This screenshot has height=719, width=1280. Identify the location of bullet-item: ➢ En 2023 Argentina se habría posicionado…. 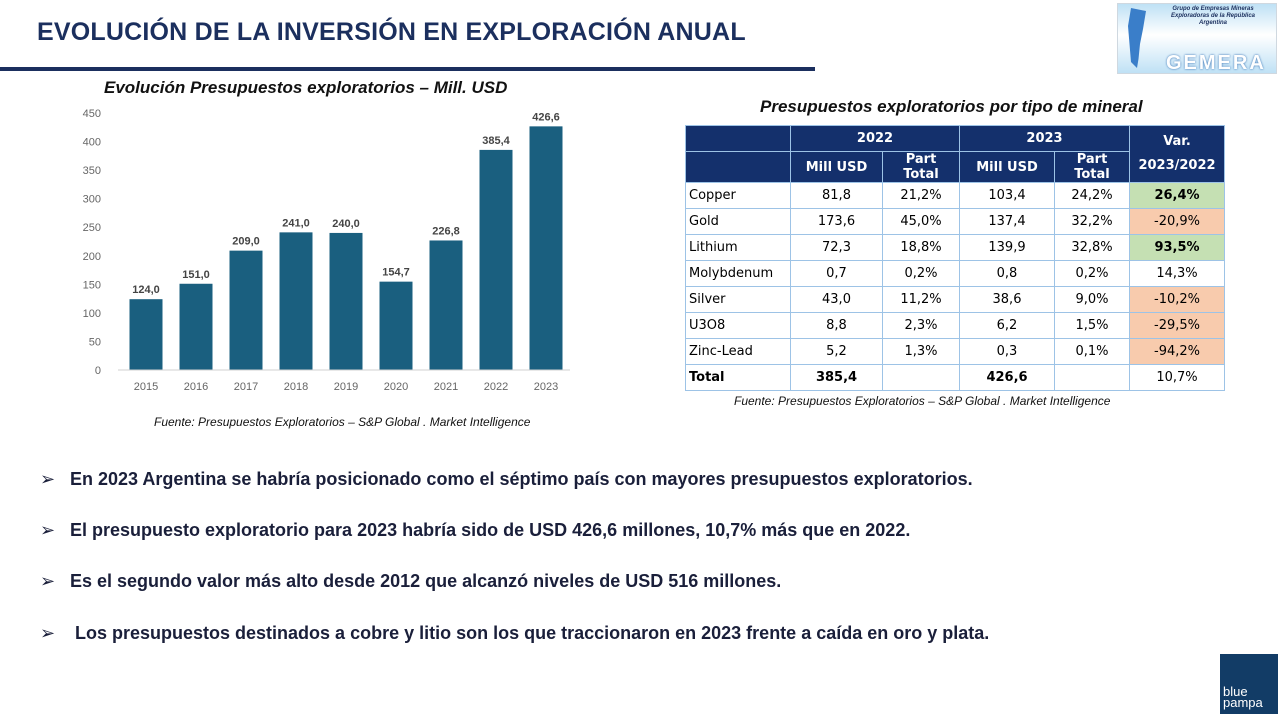
(506, 479).